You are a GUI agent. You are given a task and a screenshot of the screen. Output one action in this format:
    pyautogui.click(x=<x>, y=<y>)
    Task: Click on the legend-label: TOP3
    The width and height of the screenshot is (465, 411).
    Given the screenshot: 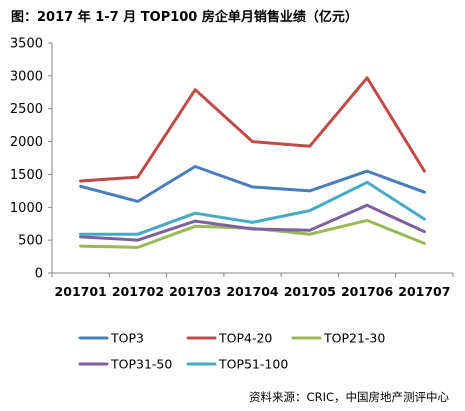 What is the action you would take?
    pyautogui.click(x=127, y=338)
    